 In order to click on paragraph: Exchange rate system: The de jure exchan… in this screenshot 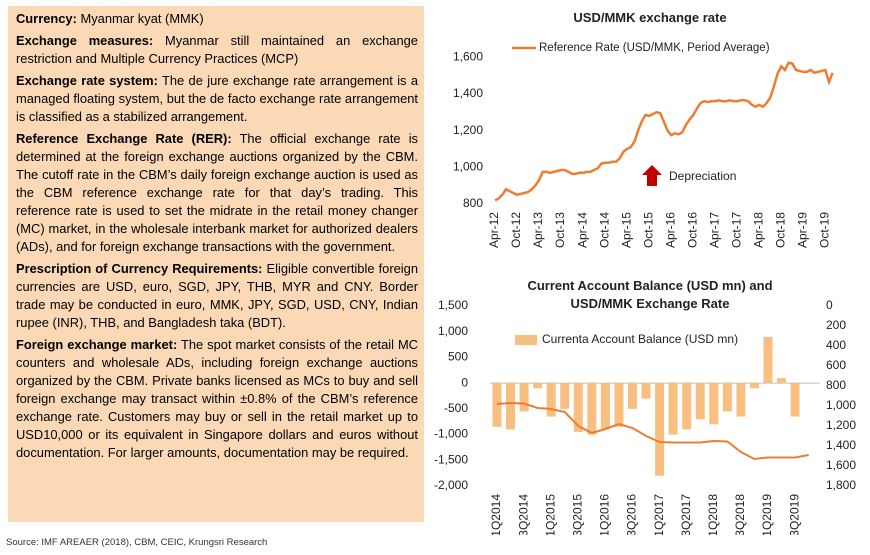, I will do `click(217, 99)`.